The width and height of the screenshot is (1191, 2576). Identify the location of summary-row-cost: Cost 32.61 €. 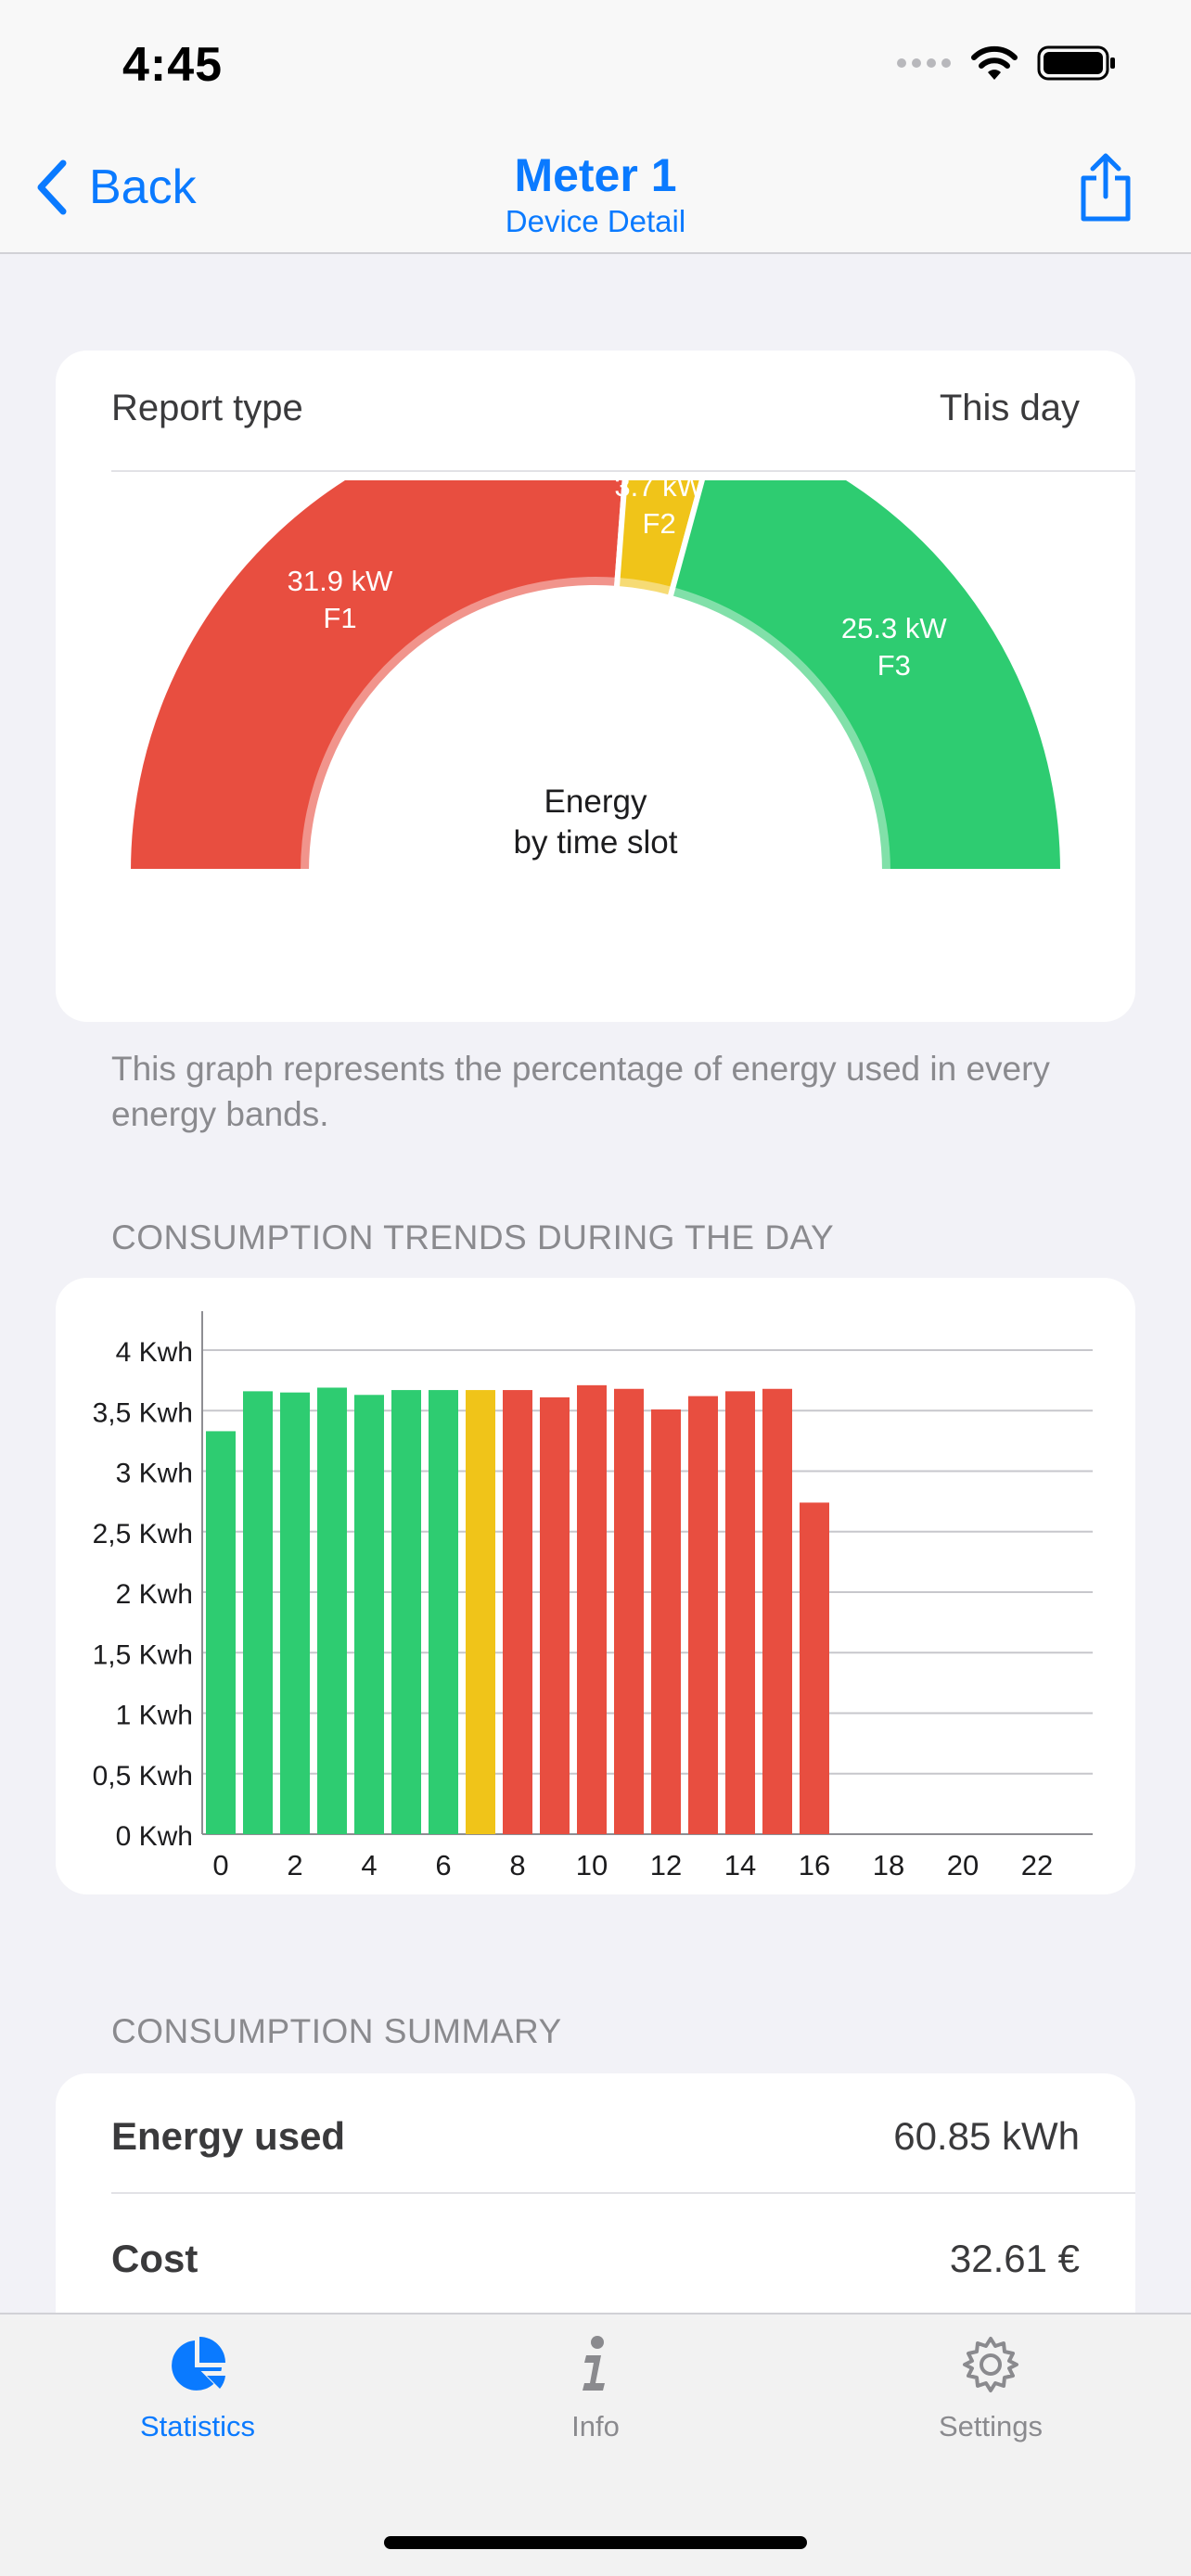
(595, 2259).